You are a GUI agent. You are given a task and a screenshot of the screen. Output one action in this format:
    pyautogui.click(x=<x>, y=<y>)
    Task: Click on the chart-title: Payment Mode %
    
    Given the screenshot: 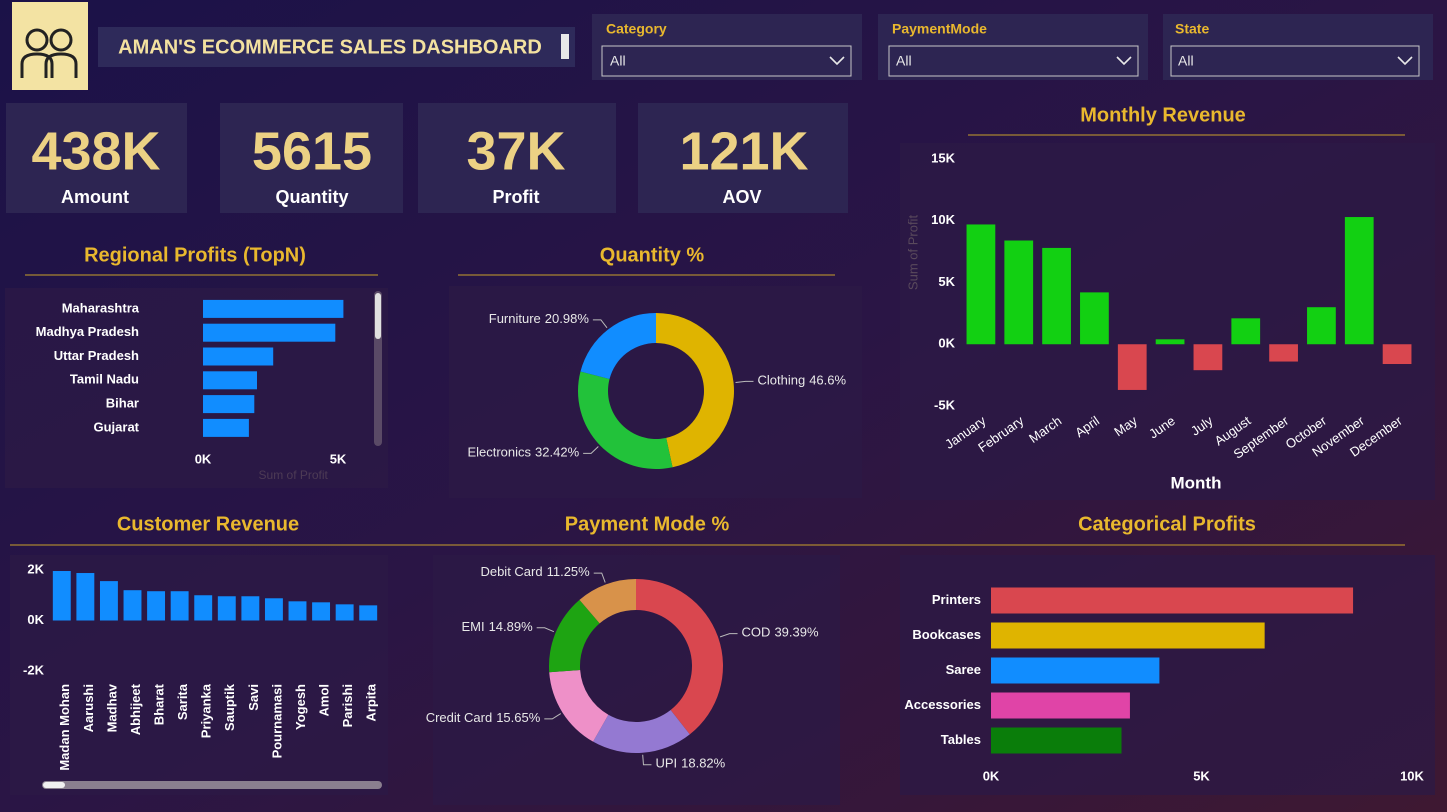 What is the action you would take?
    pyautogui.click(x=647, y=524)
    